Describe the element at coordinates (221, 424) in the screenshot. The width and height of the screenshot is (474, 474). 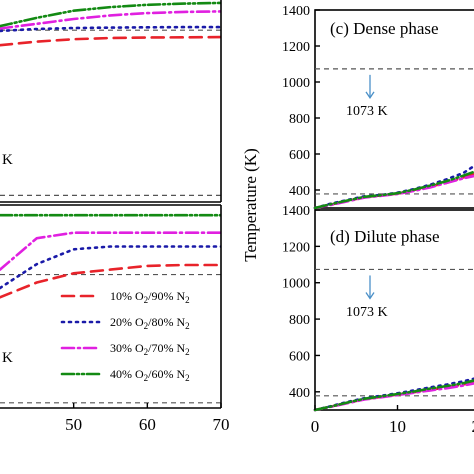
I see `panel-b-x-tick-label: 70` at that location.